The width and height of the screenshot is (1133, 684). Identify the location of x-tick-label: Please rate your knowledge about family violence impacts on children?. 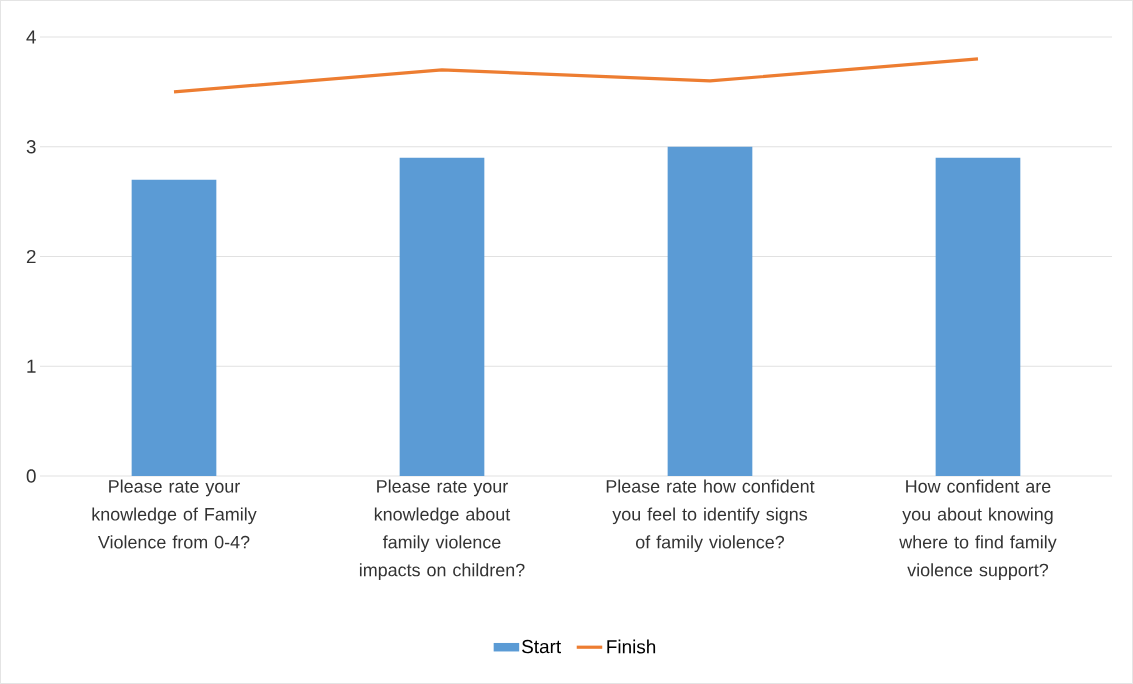
(442, 529).